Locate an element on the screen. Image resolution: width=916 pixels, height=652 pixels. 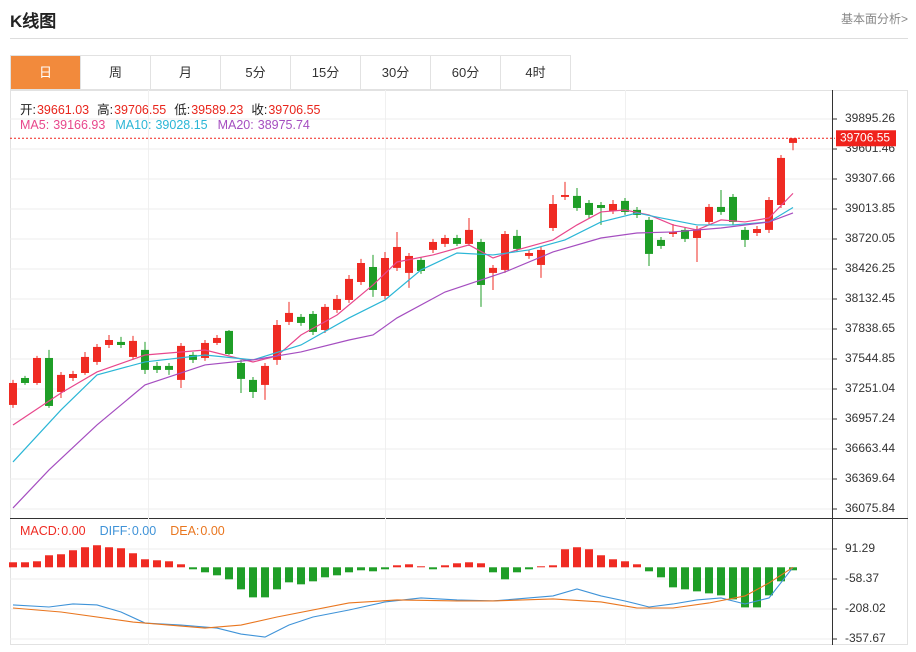
legend-value: 38975.74 is located at coordinates (283, 125).